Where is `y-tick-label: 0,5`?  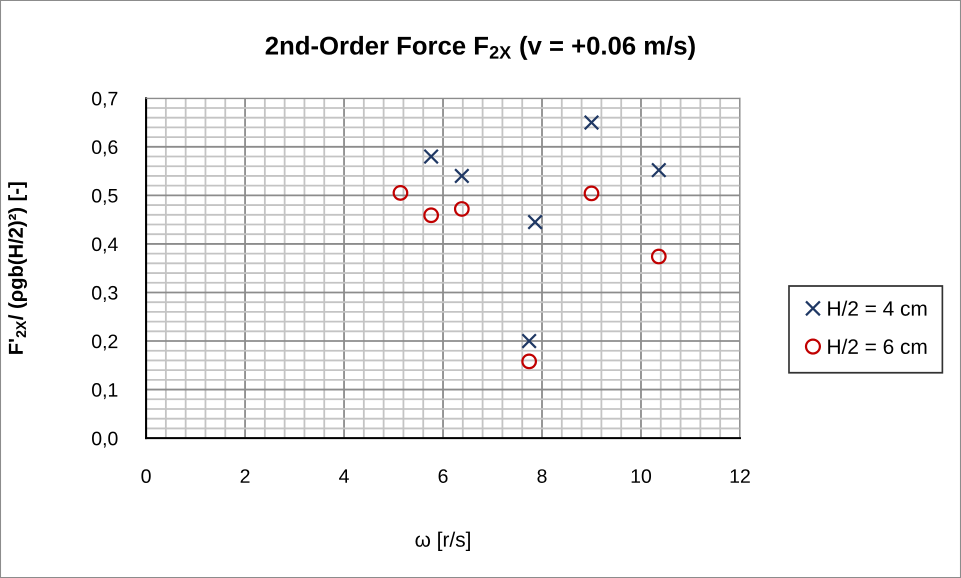
y-tick-label: 0,5 is located at coordinates (105, 196).